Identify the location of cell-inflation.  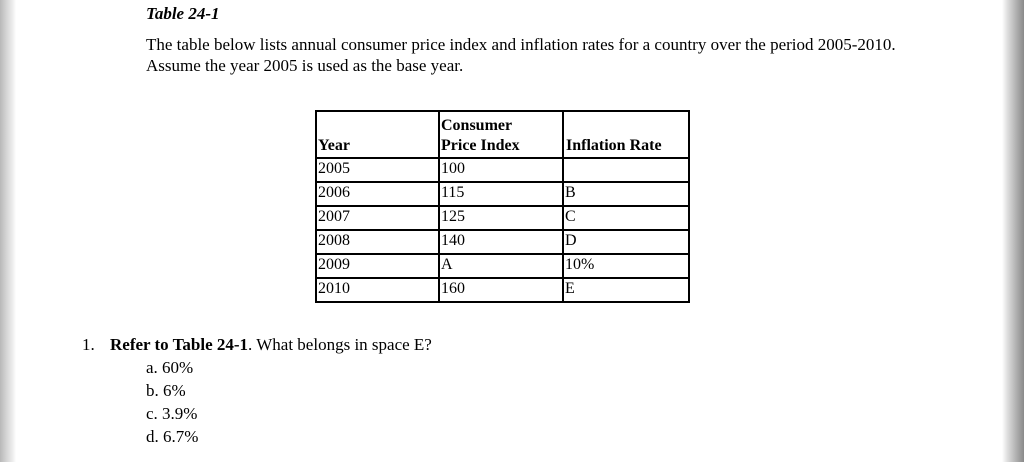
(626, 170).